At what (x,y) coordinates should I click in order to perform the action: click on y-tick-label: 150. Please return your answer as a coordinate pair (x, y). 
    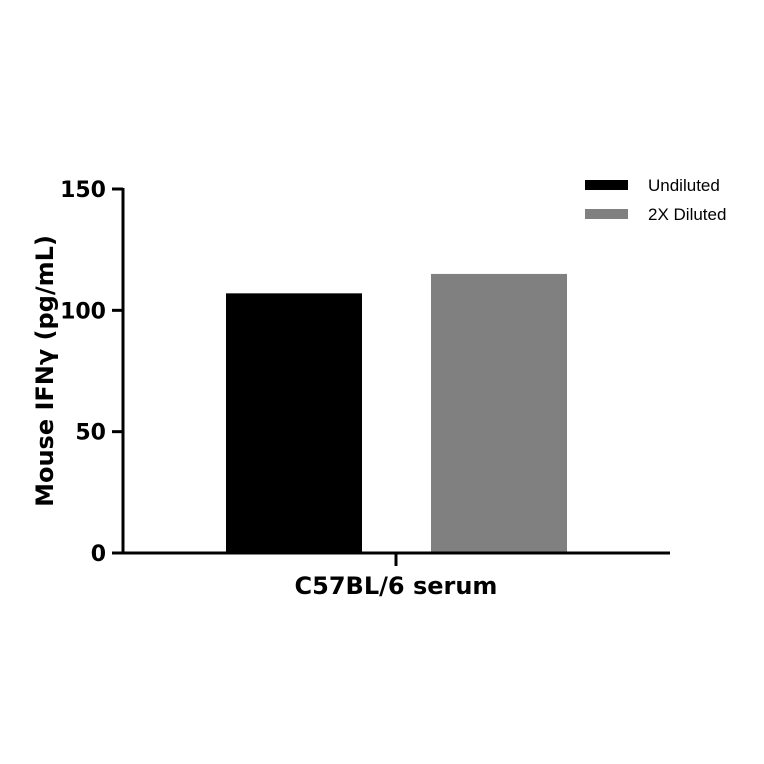
    Looking at the image, I should click on (83, 190).